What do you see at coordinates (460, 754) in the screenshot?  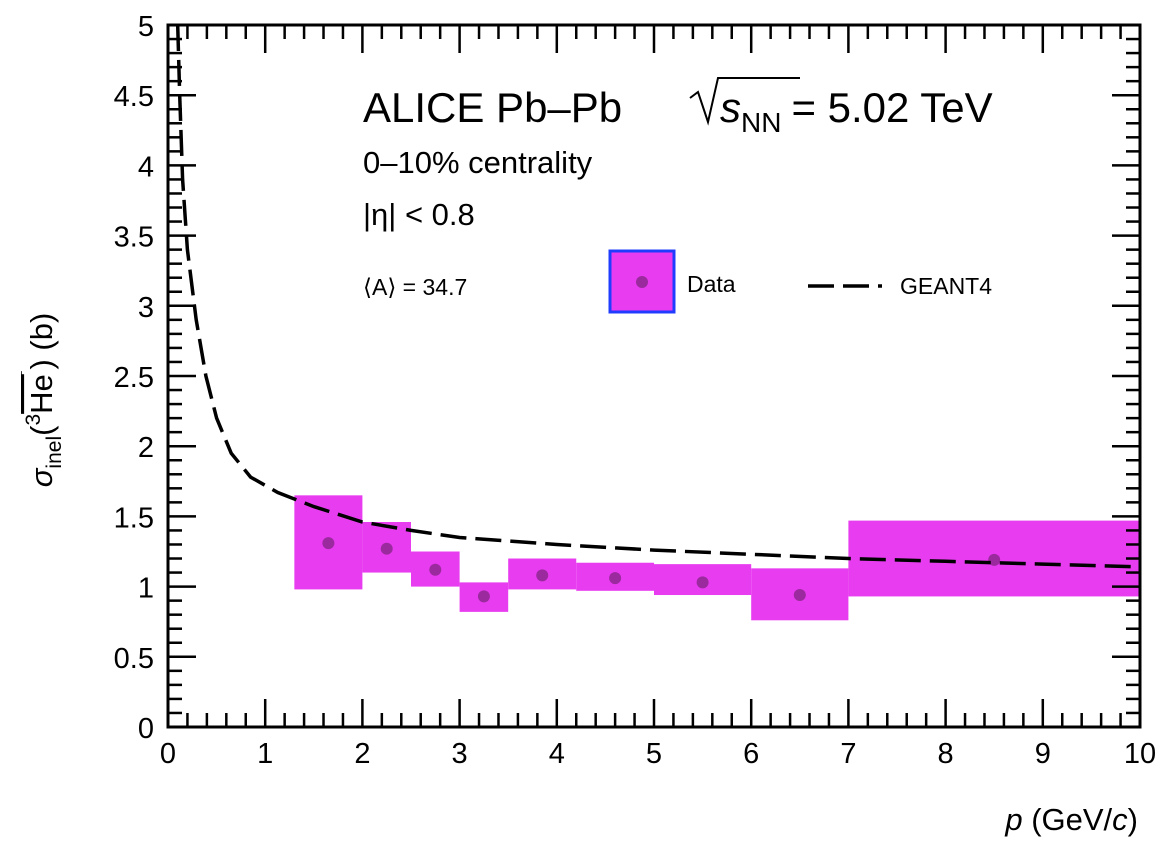 I see `x-tick-label: 3` at bounding box center [460, 754].